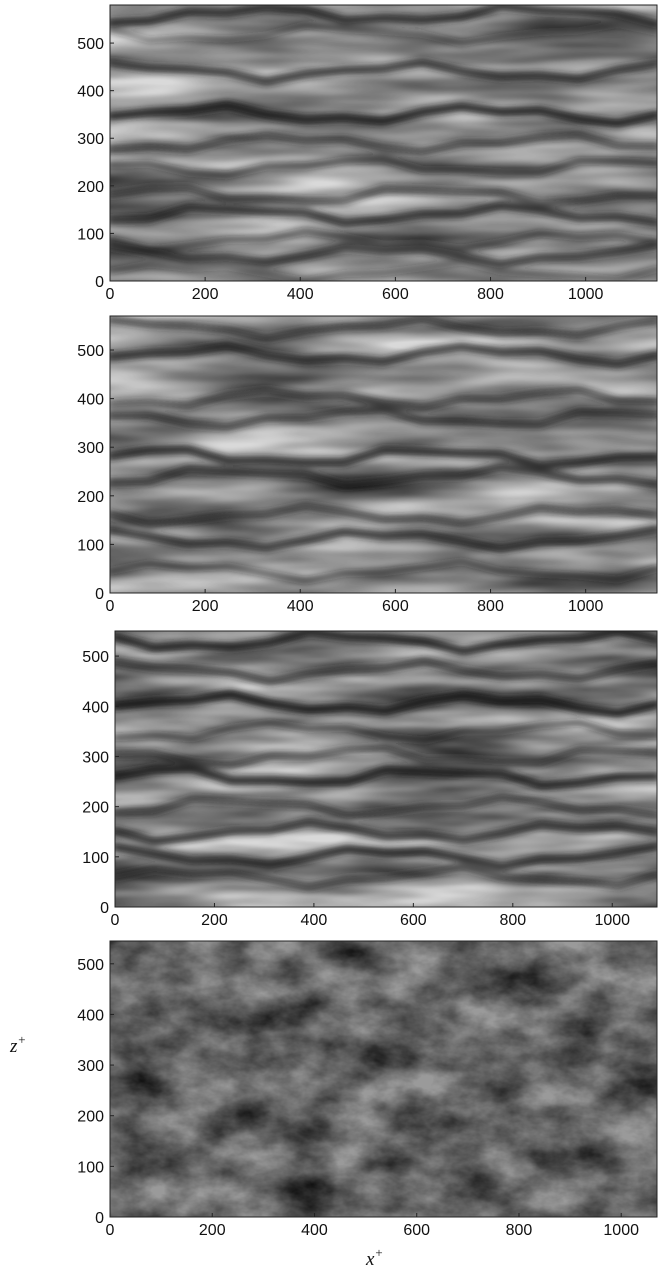 The image size is (658, 1272). I want to click on x-axis-label: x+, so click(374, 1257).